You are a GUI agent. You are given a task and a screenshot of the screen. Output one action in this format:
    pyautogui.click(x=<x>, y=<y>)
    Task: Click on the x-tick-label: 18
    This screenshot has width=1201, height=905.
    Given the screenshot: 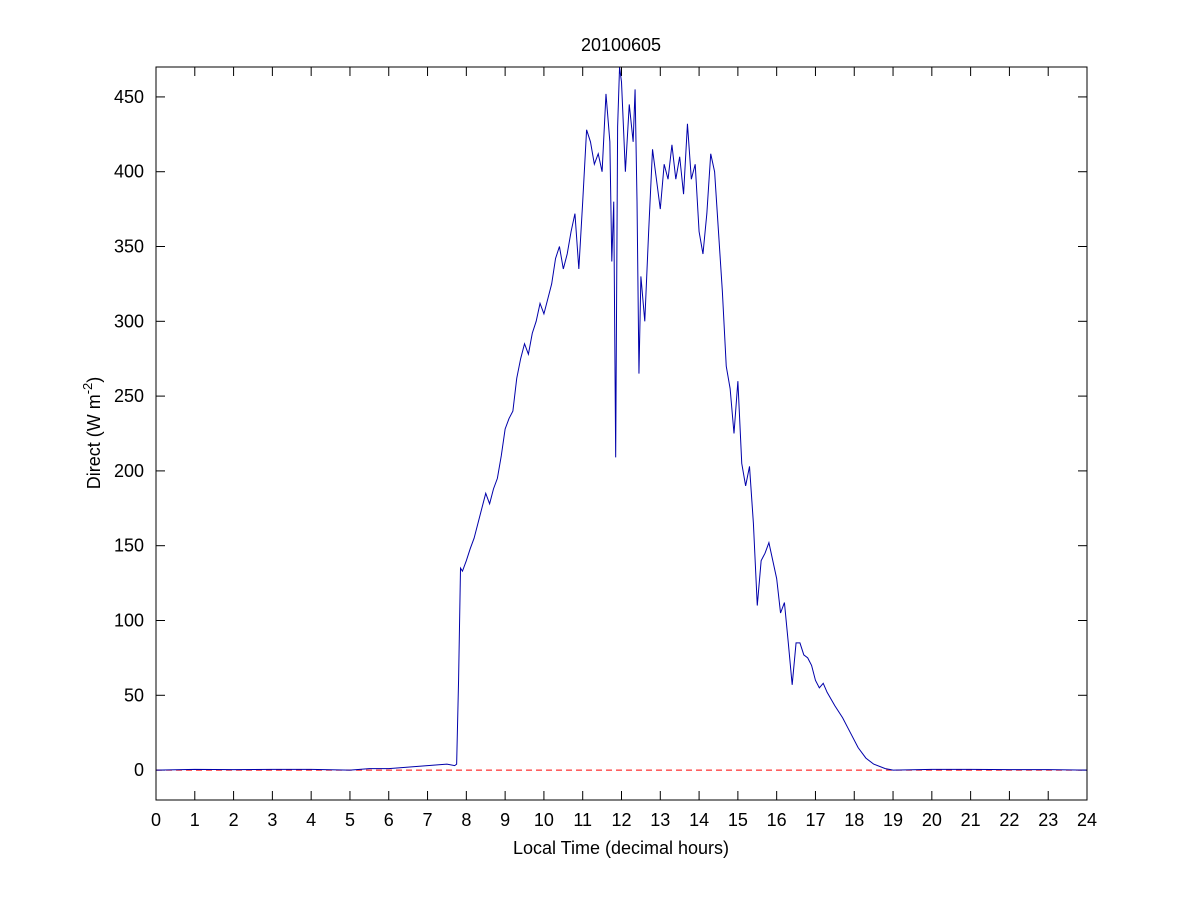 What is the action you would take?
    pyautogui.click(x=854, y=820)
    